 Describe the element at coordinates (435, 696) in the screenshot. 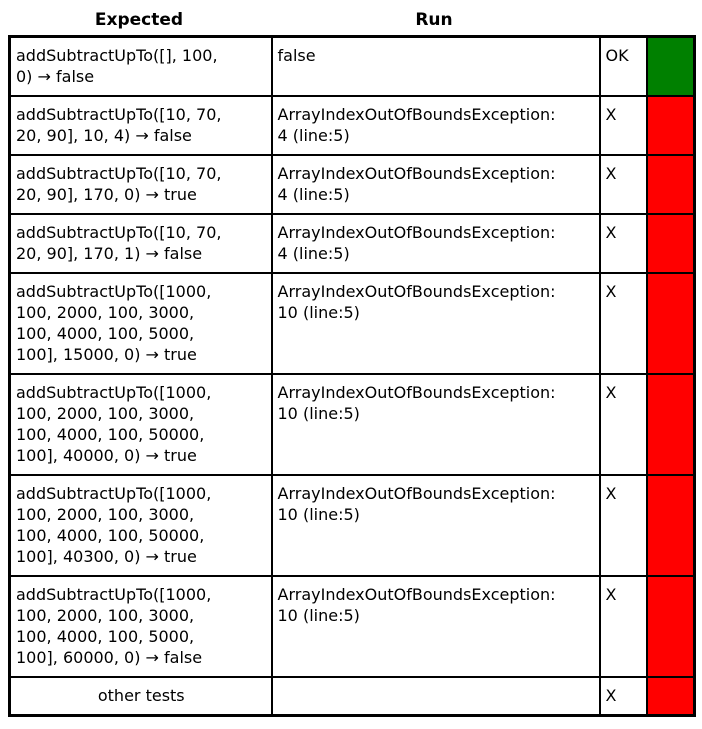

I see `run-cell` at that location.